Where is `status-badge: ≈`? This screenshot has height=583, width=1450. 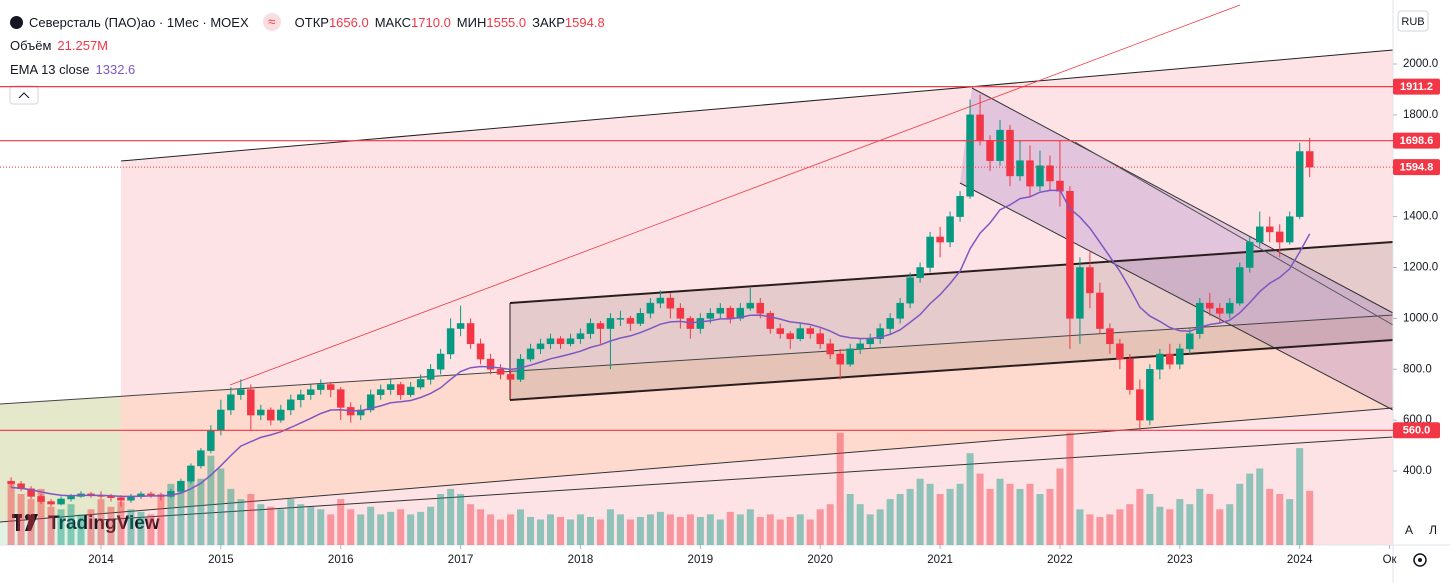
status-badge: ≈ is located at coordinates (271, 22).